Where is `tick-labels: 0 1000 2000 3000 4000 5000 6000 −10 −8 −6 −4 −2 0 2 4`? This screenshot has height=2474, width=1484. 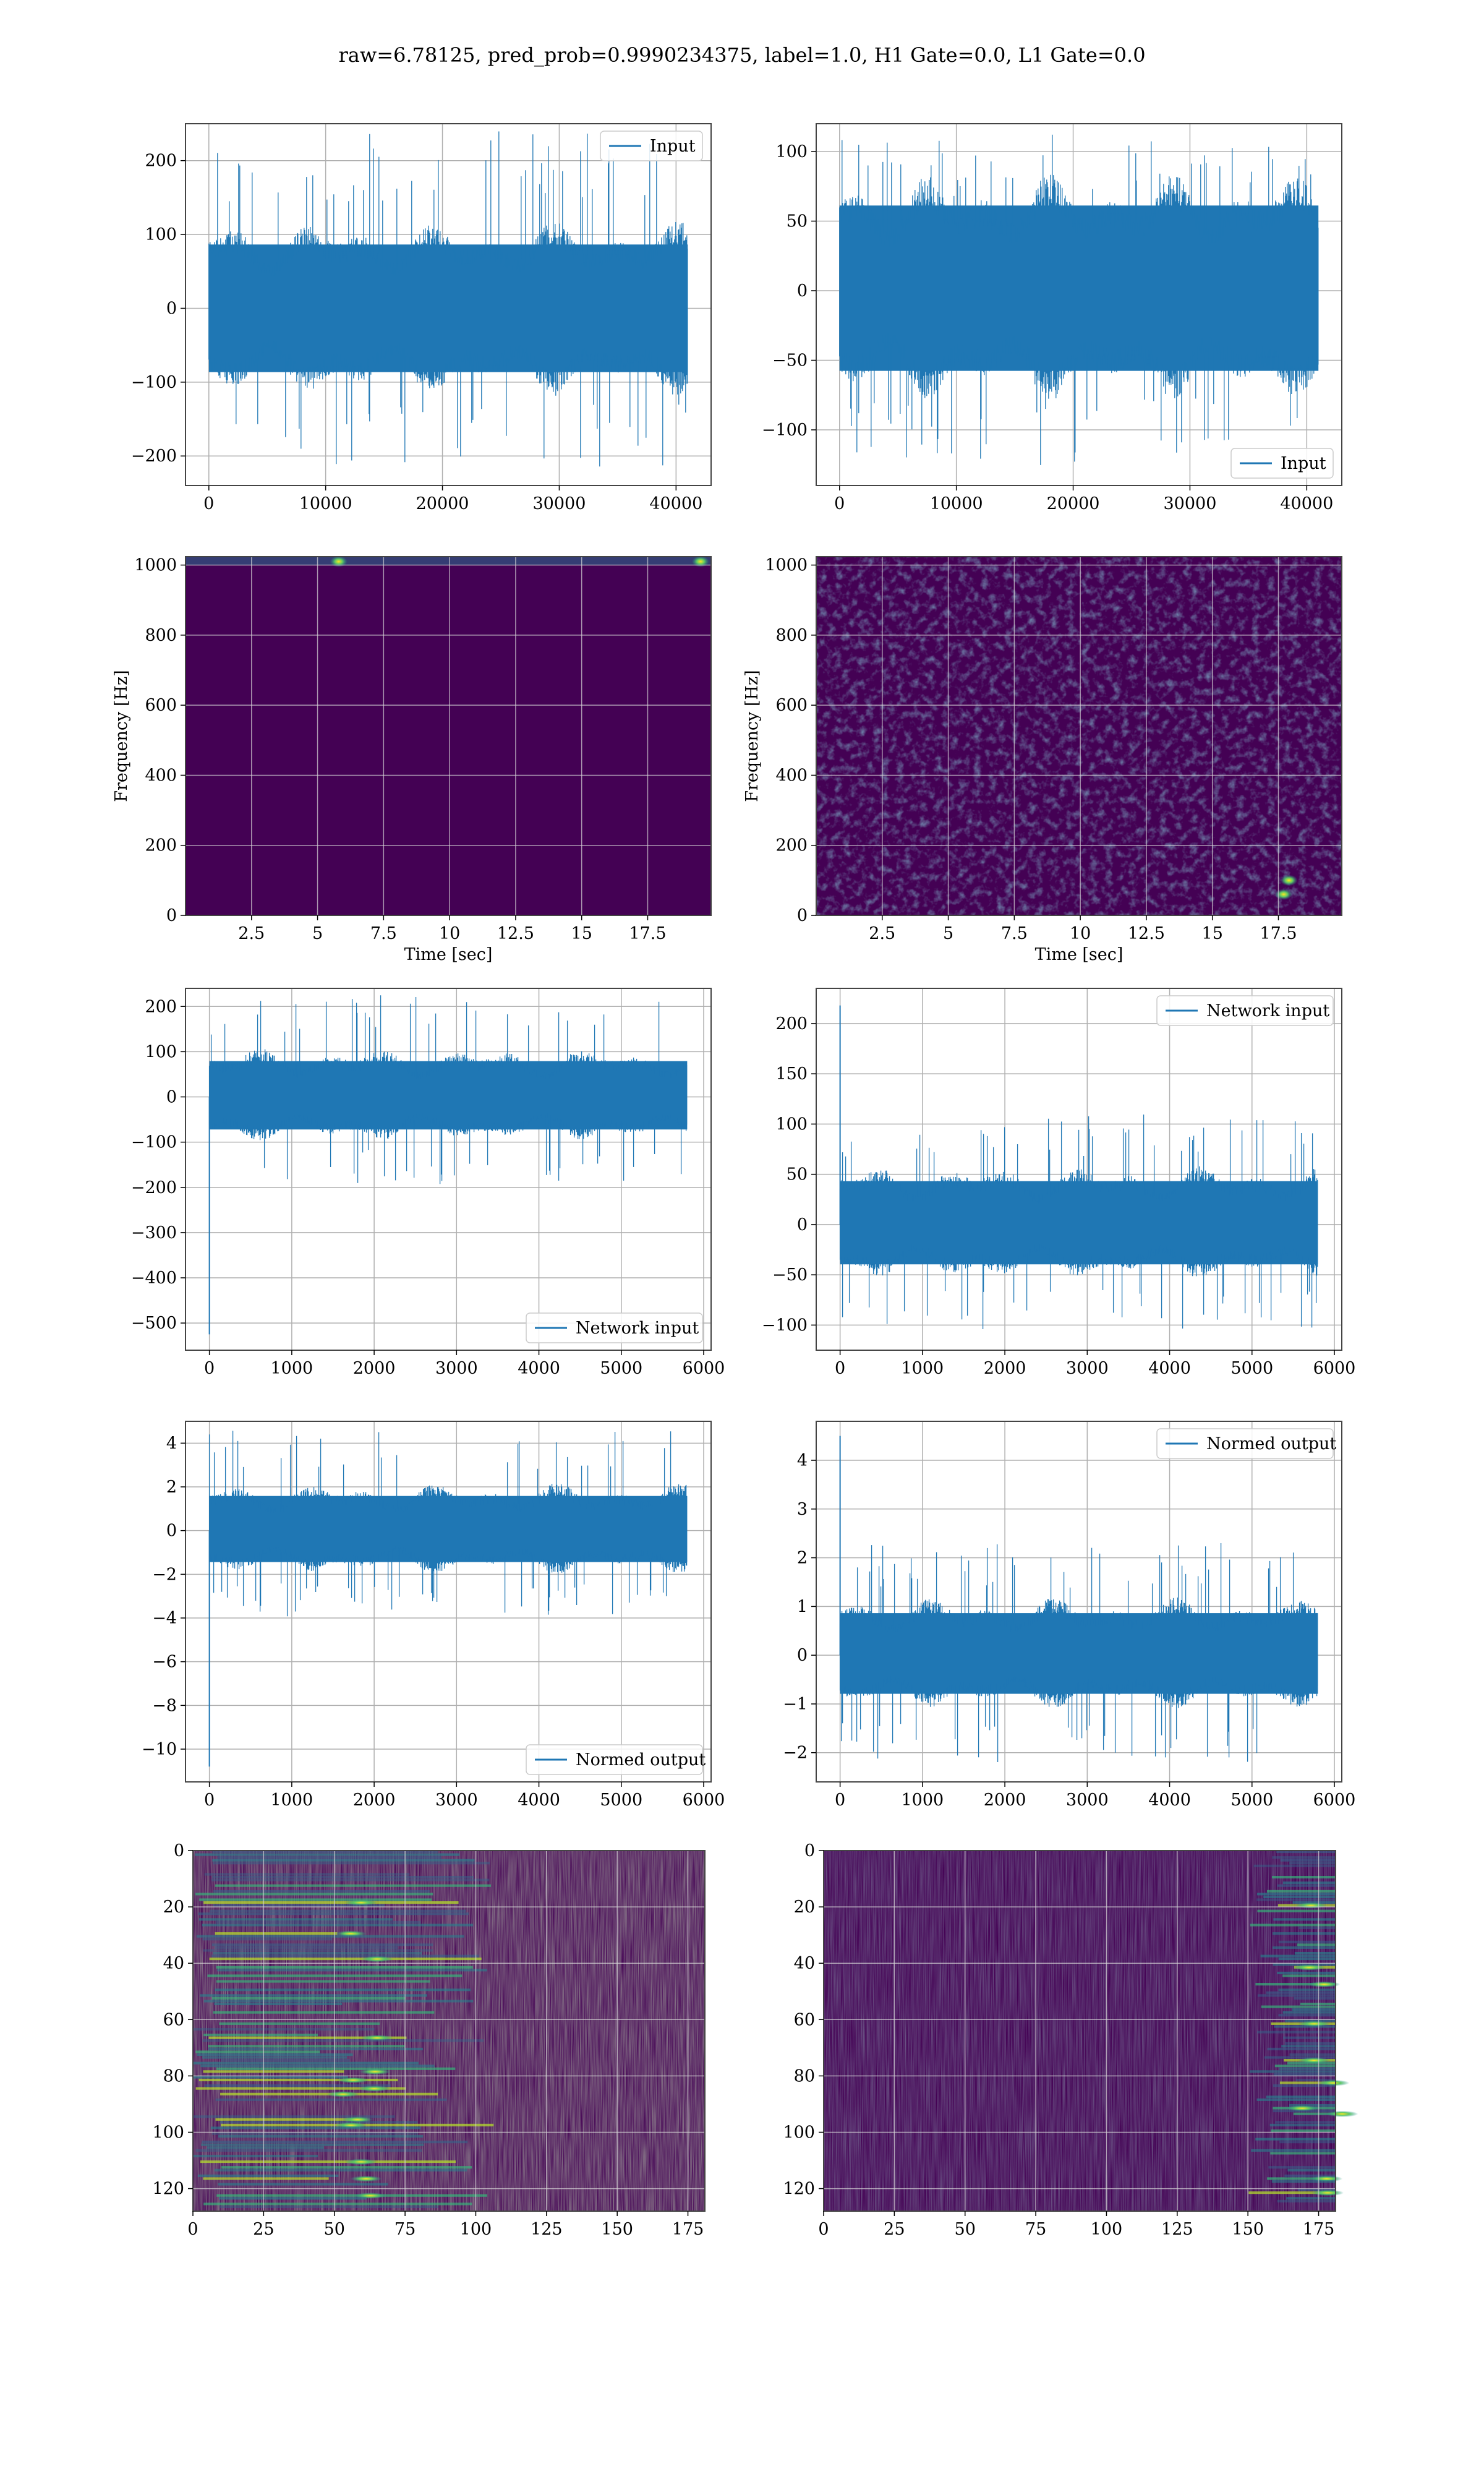
tick-labels: 0 1000 2000 3000 4000 5000 6000 −10 −8 −6 −4 −2 0 2 4 is located at coordinates (433, 1622).